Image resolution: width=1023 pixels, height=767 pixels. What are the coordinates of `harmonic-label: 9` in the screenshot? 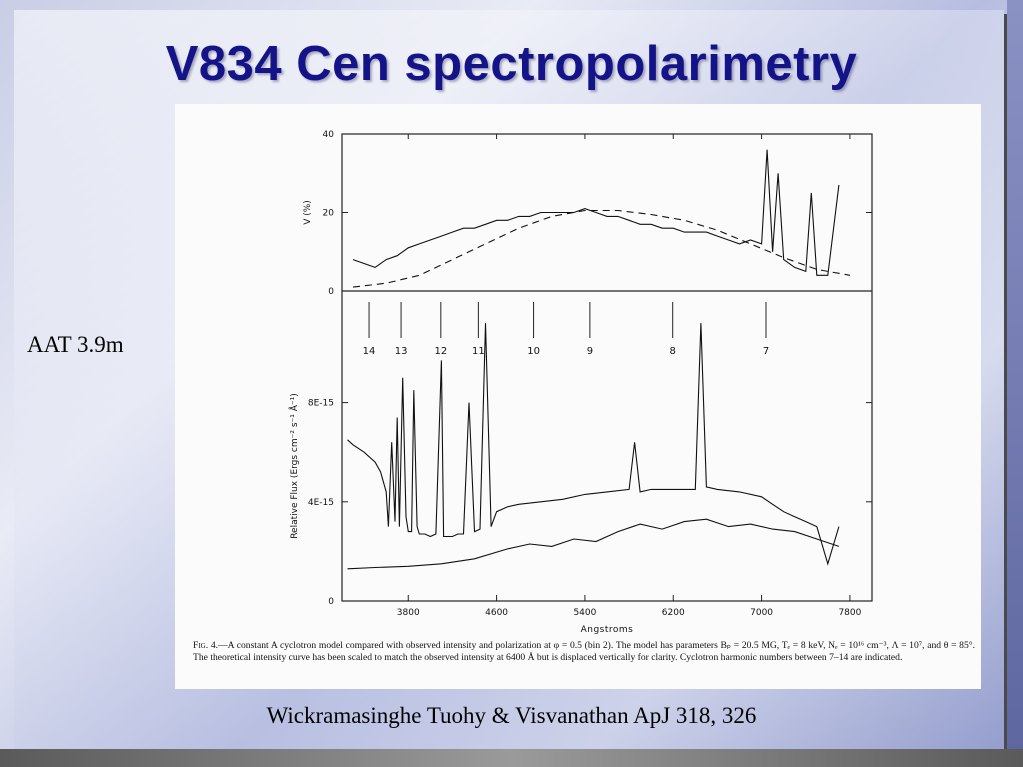 It's located at (590, 351).